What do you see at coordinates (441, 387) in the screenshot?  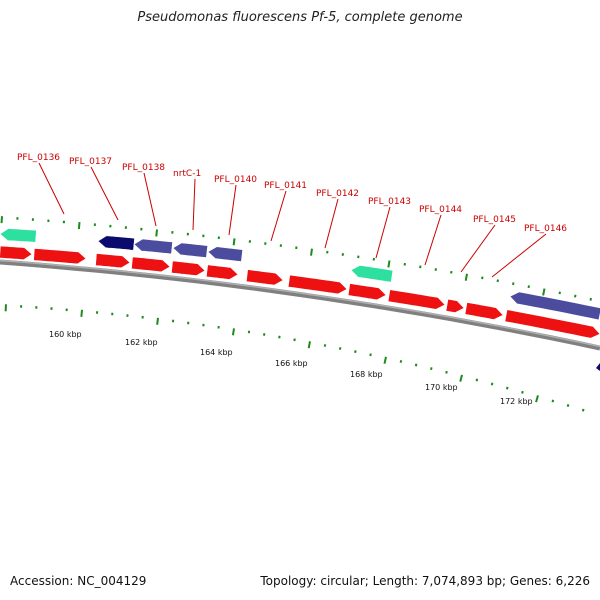 I see `scale-label: 170 kbp` at bounding box center [441, 387].